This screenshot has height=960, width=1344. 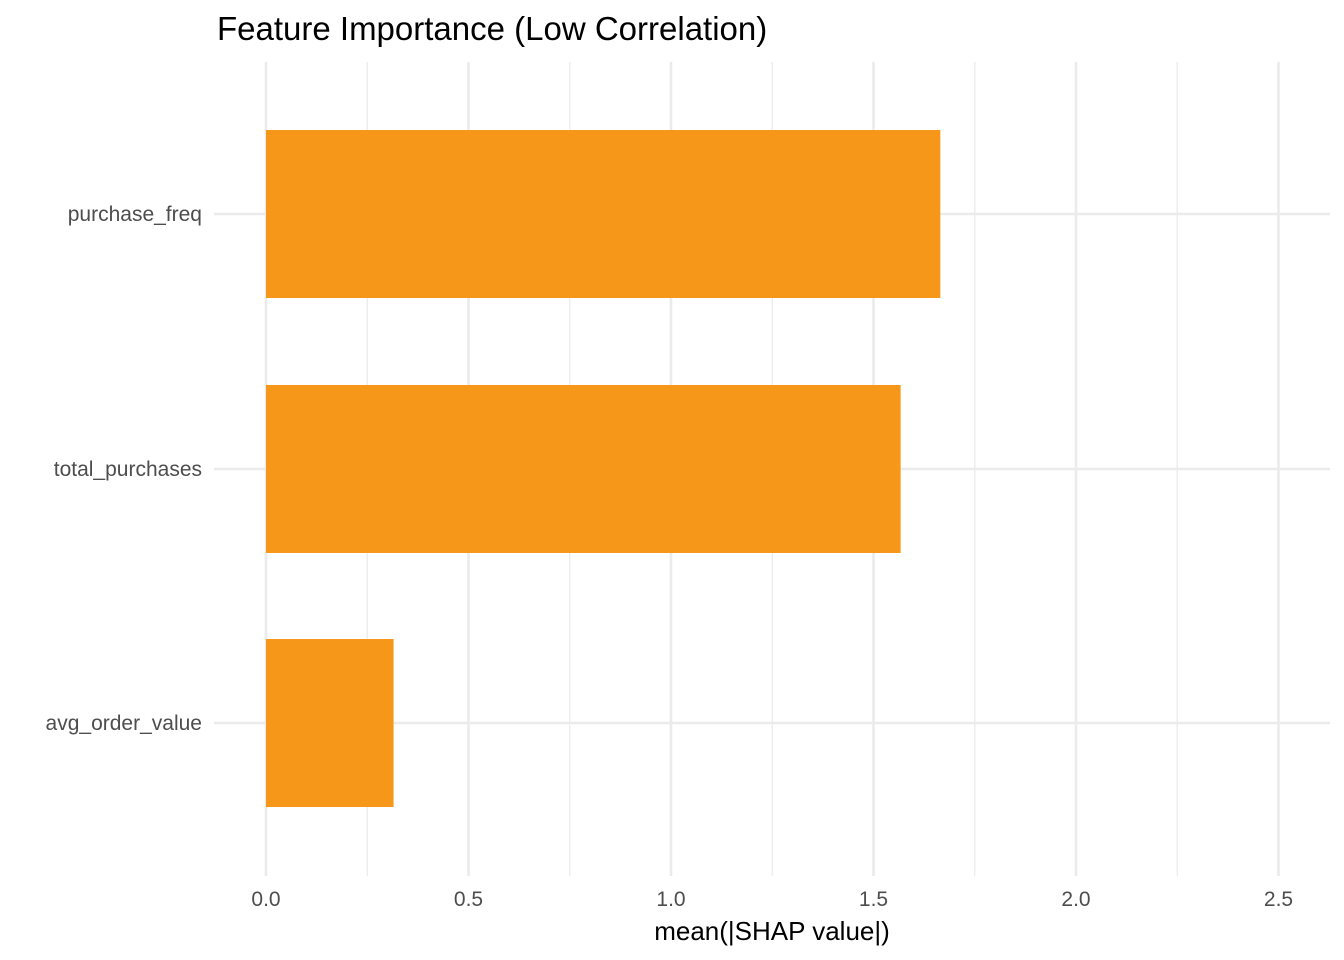 What do you see at coordinates (583, 469) in the screenshot?
I see `bar-total-purchases` at bounding box center [583, 469].